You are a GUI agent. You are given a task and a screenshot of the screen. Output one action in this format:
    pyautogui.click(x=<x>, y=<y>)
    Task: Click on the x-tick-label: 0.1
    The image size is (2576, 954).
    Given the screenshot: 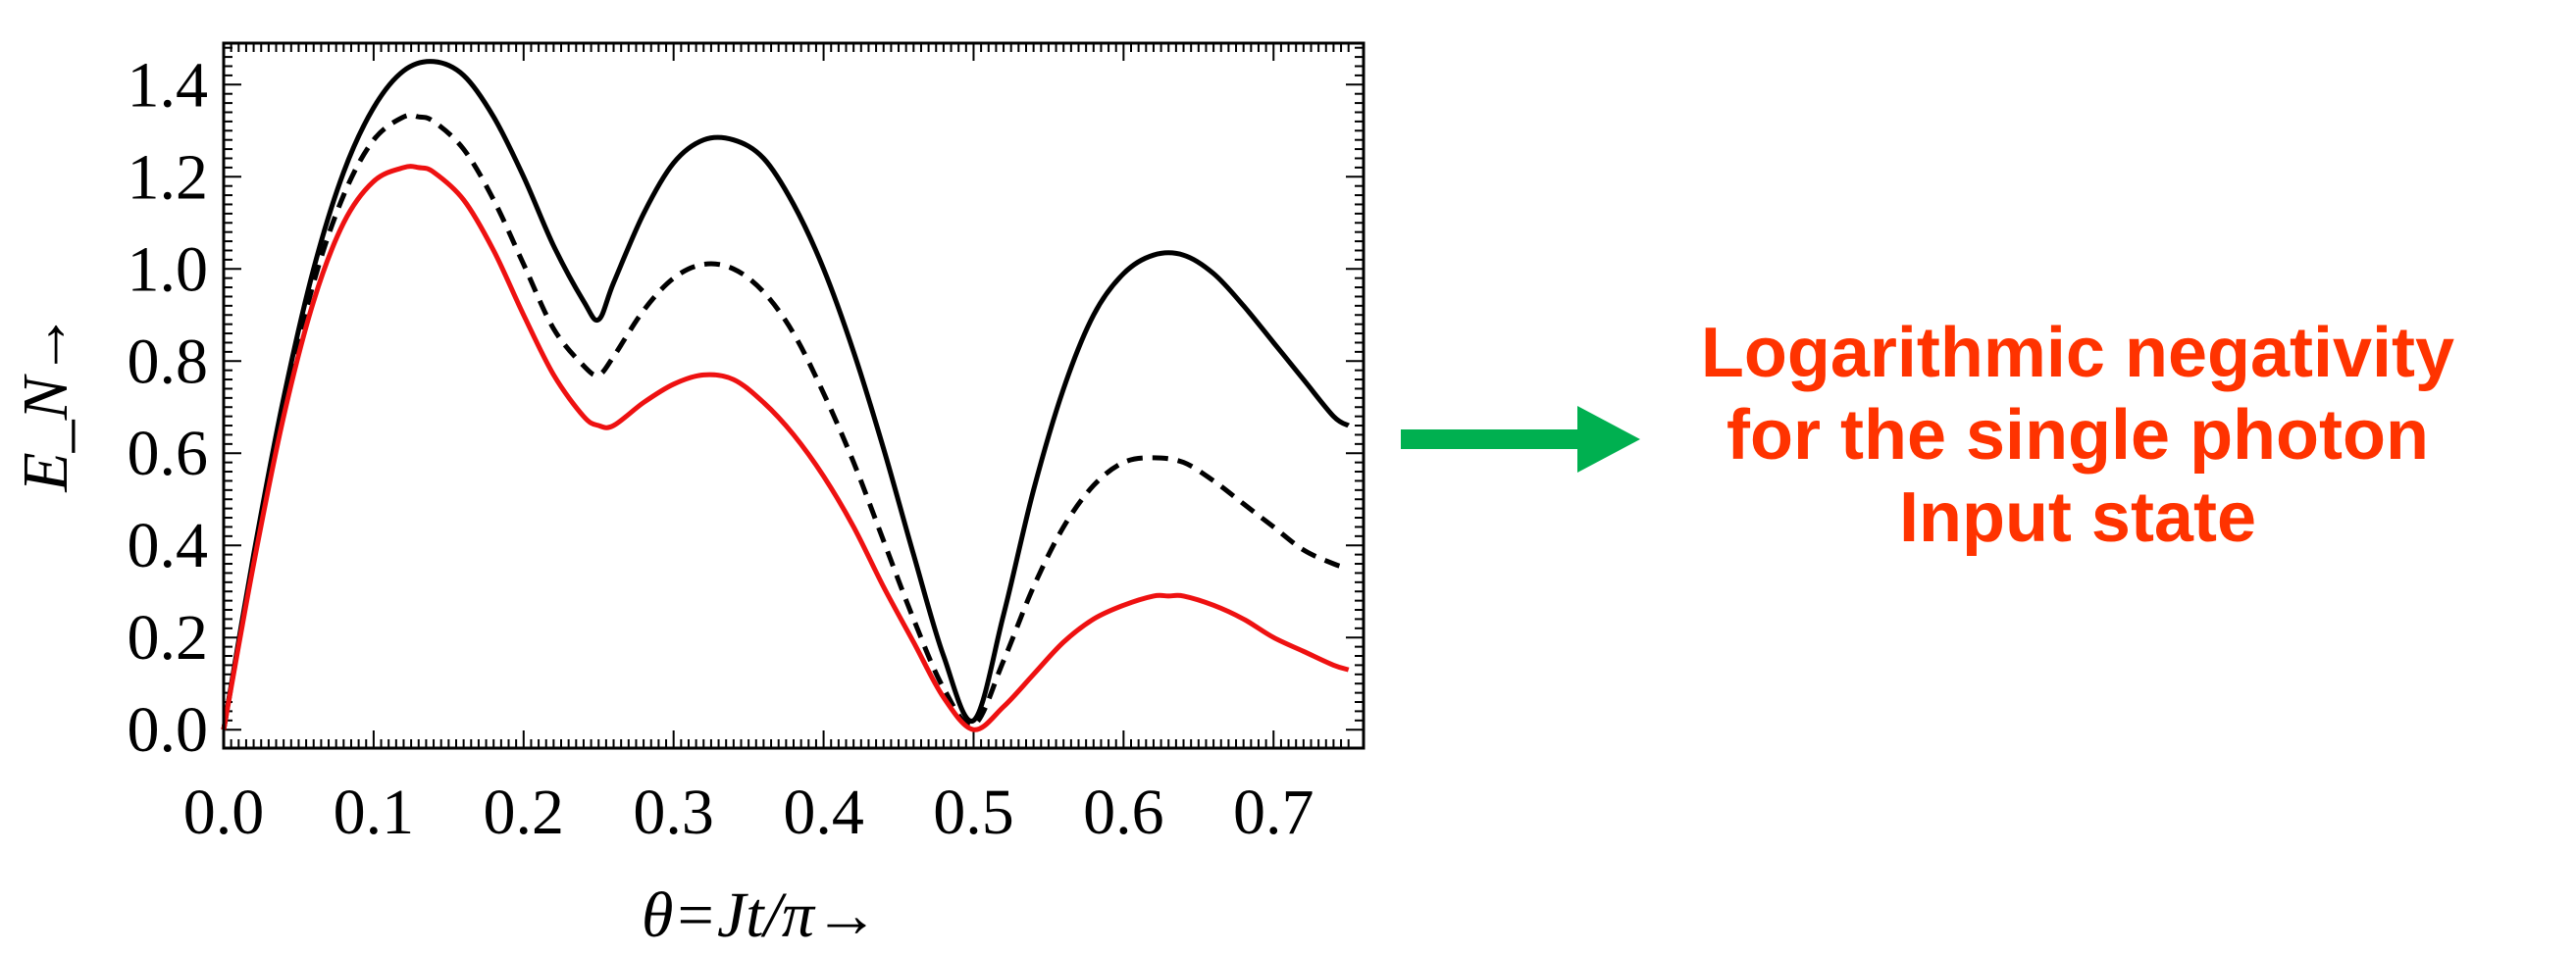 What is the action you would take?
    pyautogui.click(x=374, y=812)
    